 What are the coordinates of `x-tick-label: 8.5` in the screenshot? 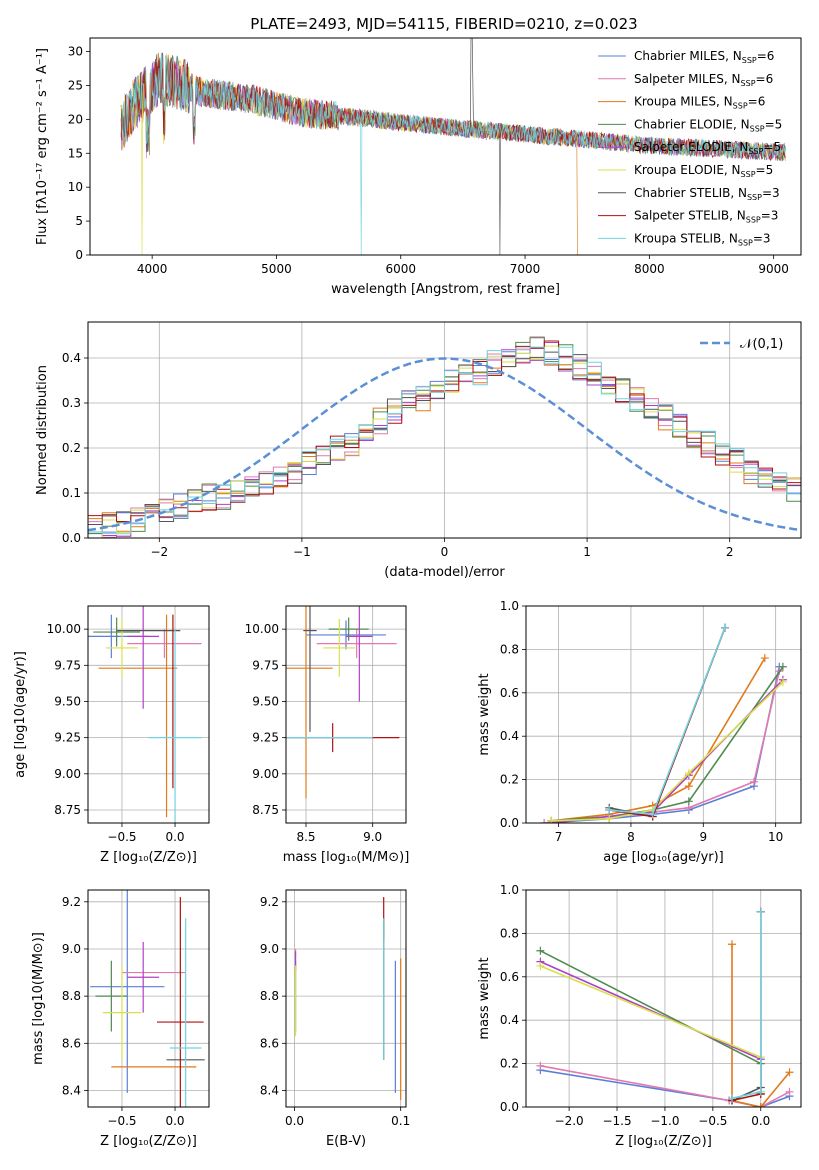 It's located at (305, 837).